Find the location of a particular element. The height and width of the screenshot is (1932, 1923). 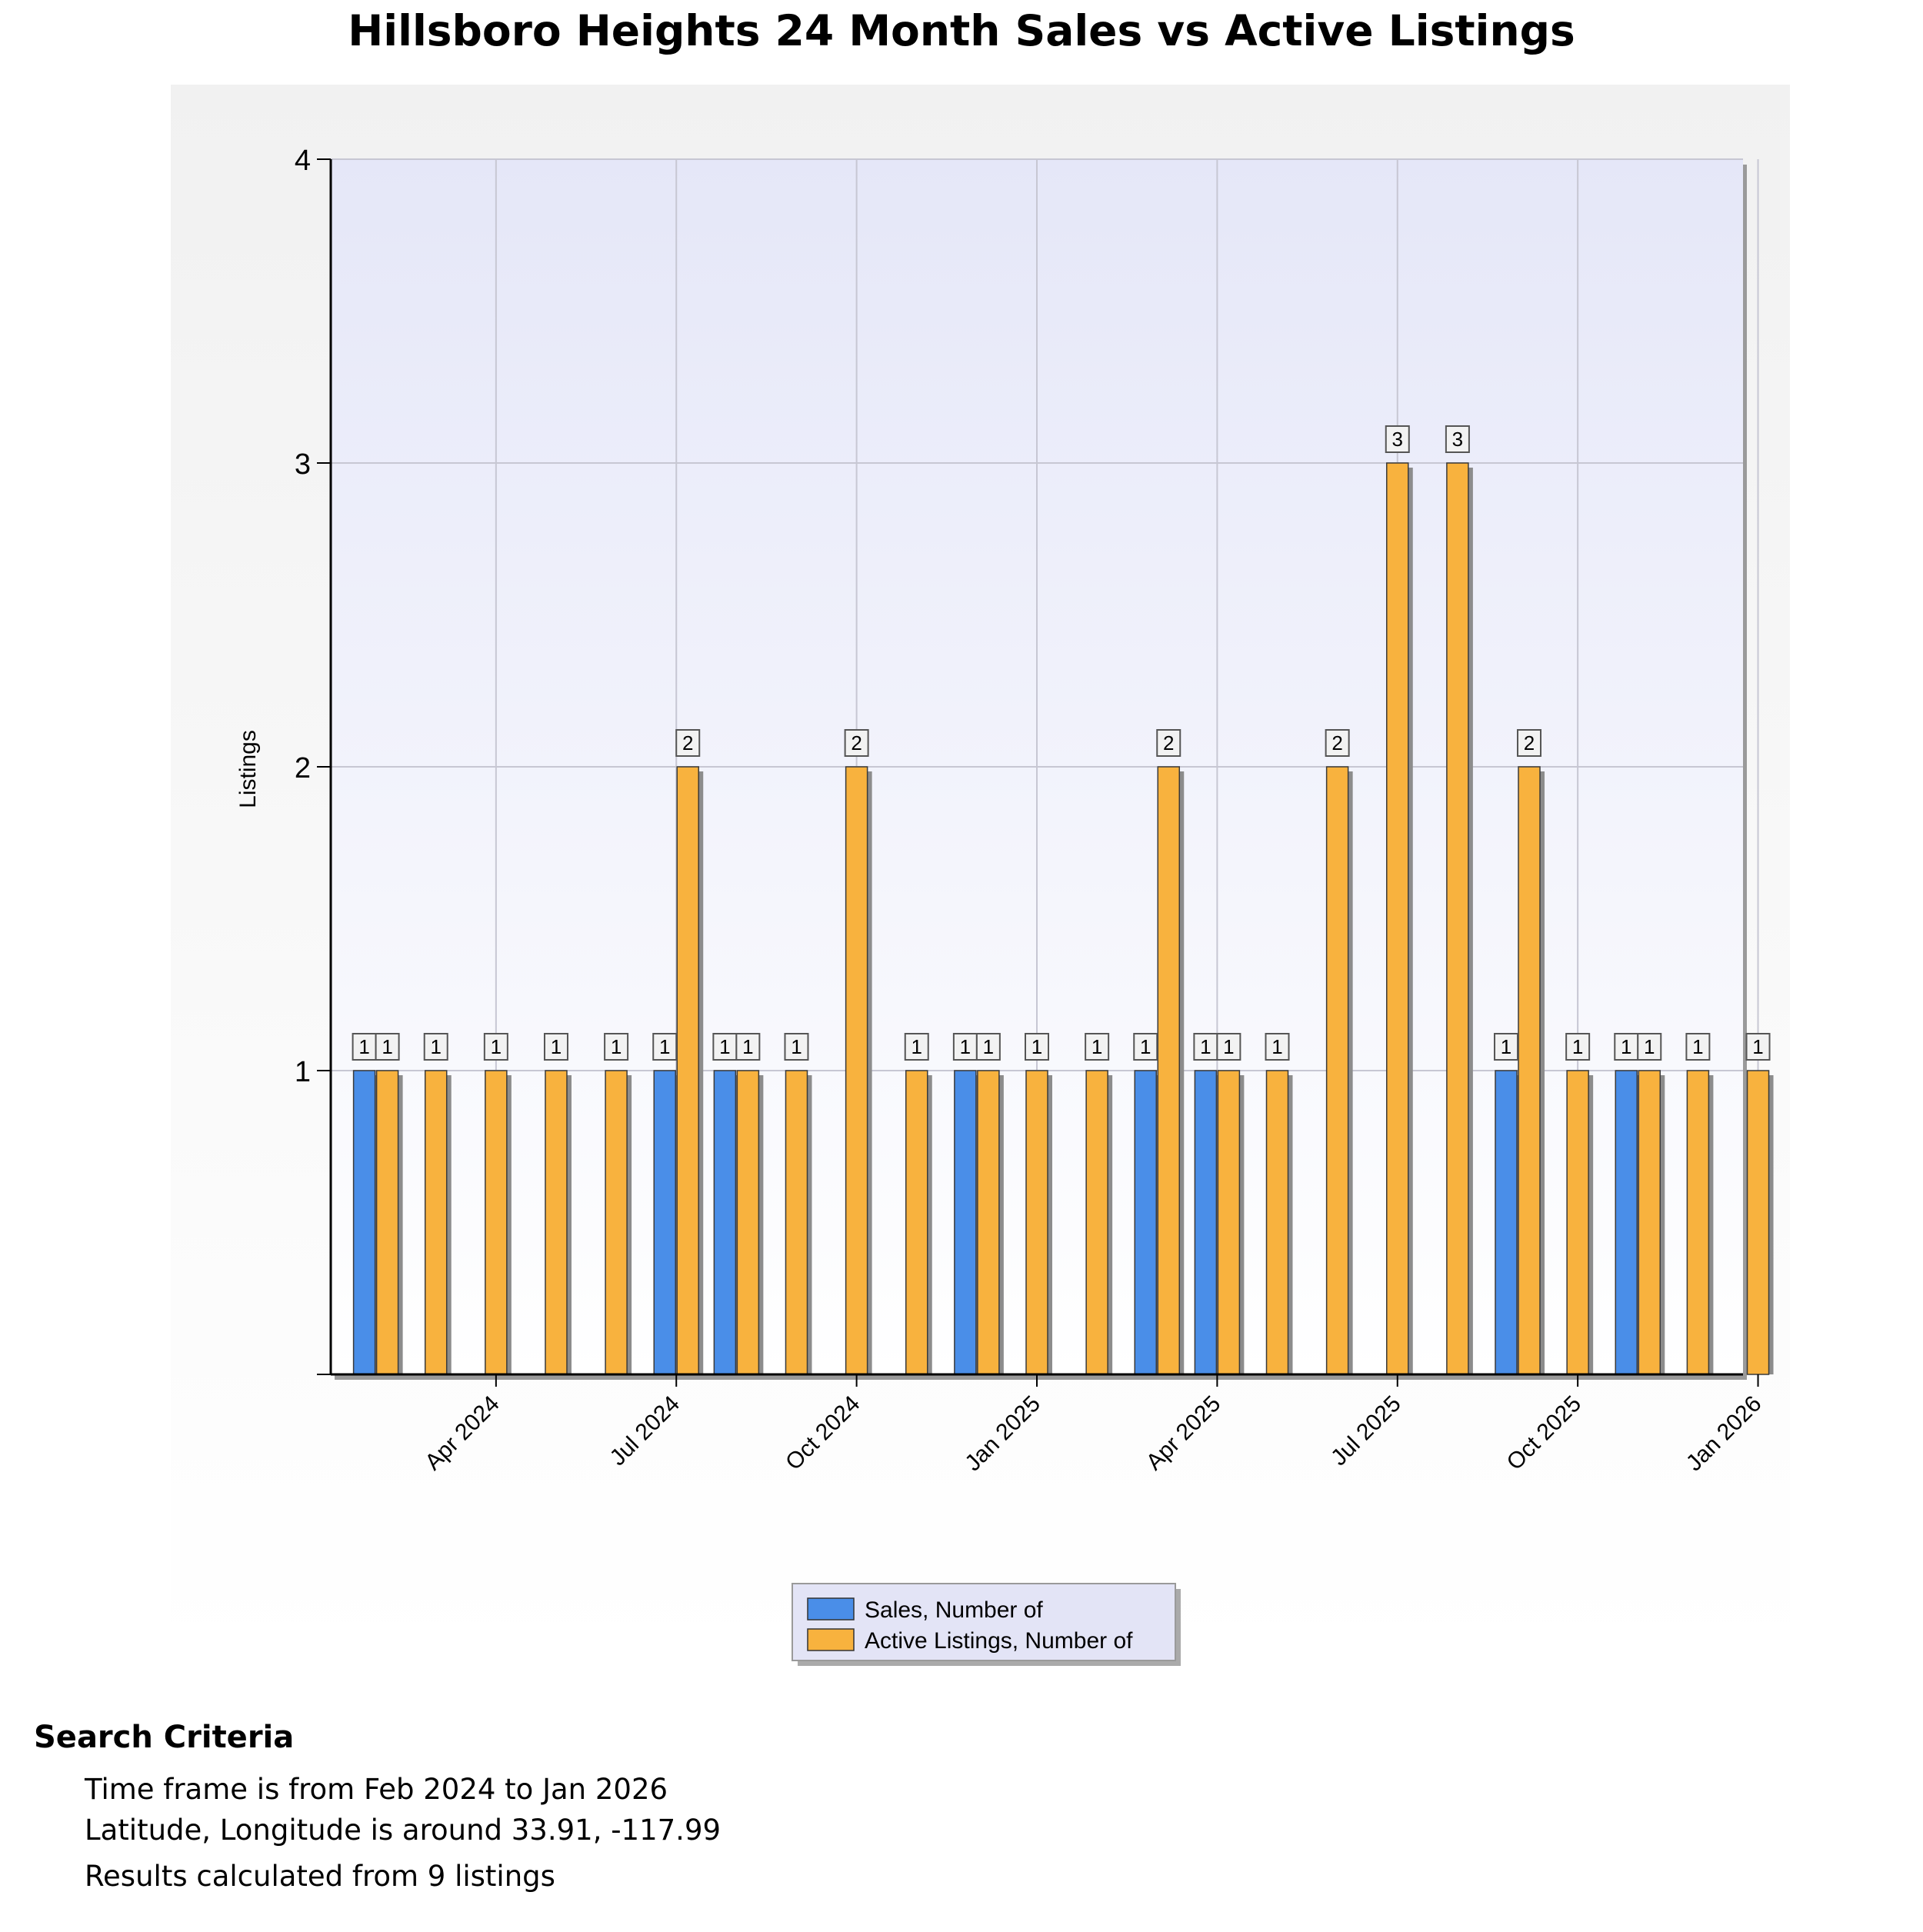

legend-swatch is located at coordinates (831, 1609).